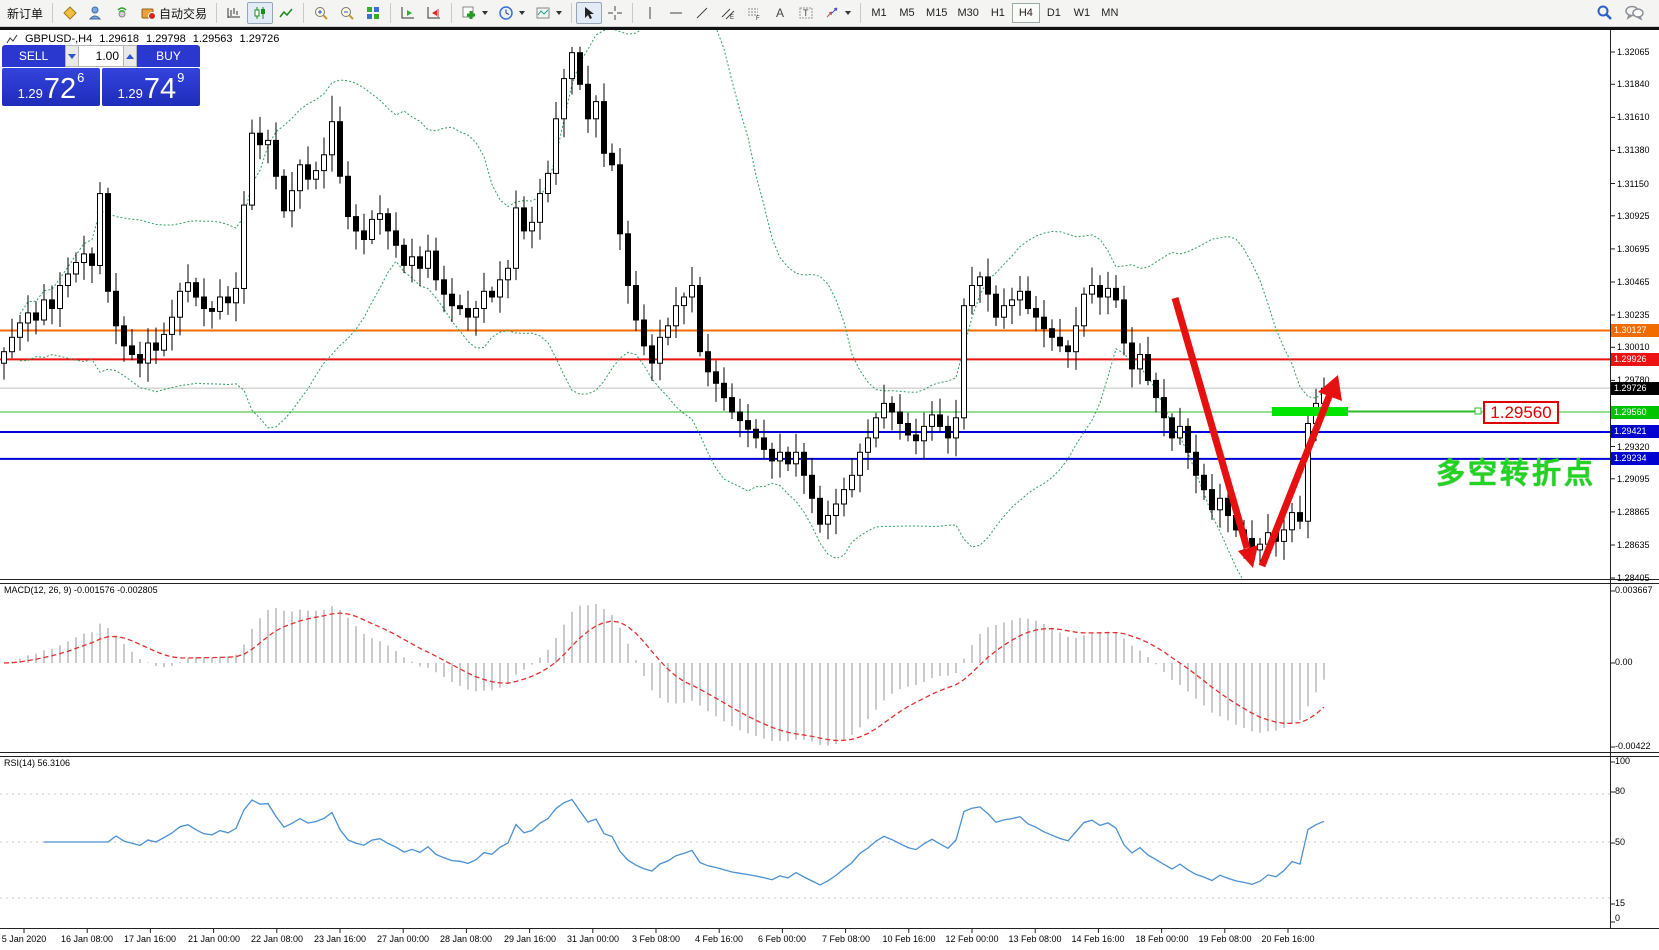 The height and width of the screenshot is (950, 1659). What do you see at coordinates (403, 939) in the screenshot?
I see `time-axis-label: 27 Jan 00:00` at bounding box center [403, 939].